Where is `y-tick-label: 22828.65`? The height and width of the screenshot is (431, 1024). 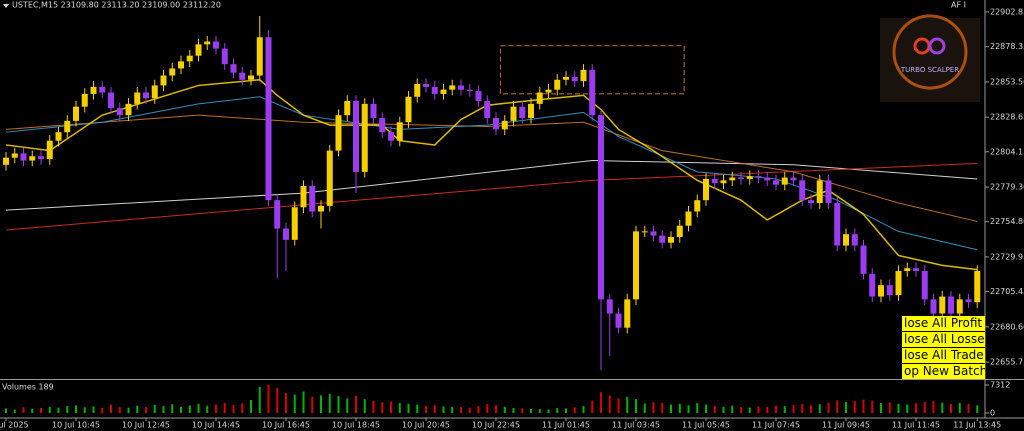 y-tick-label: 22828.65 is located at coordinates (1007, 117).